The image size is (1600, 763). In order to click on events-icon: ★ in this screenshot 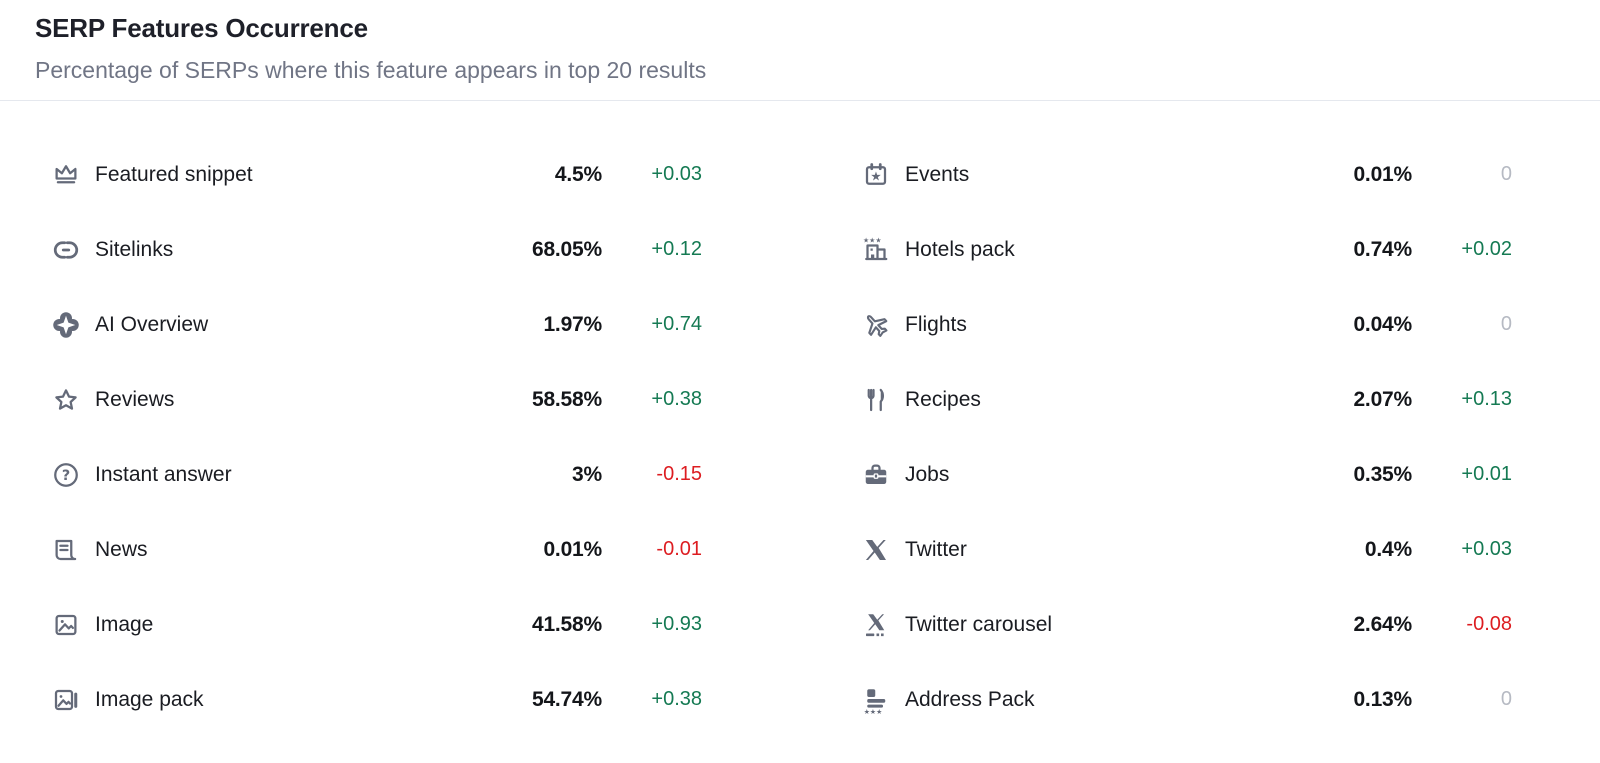, I will do `click(876, 175)`.